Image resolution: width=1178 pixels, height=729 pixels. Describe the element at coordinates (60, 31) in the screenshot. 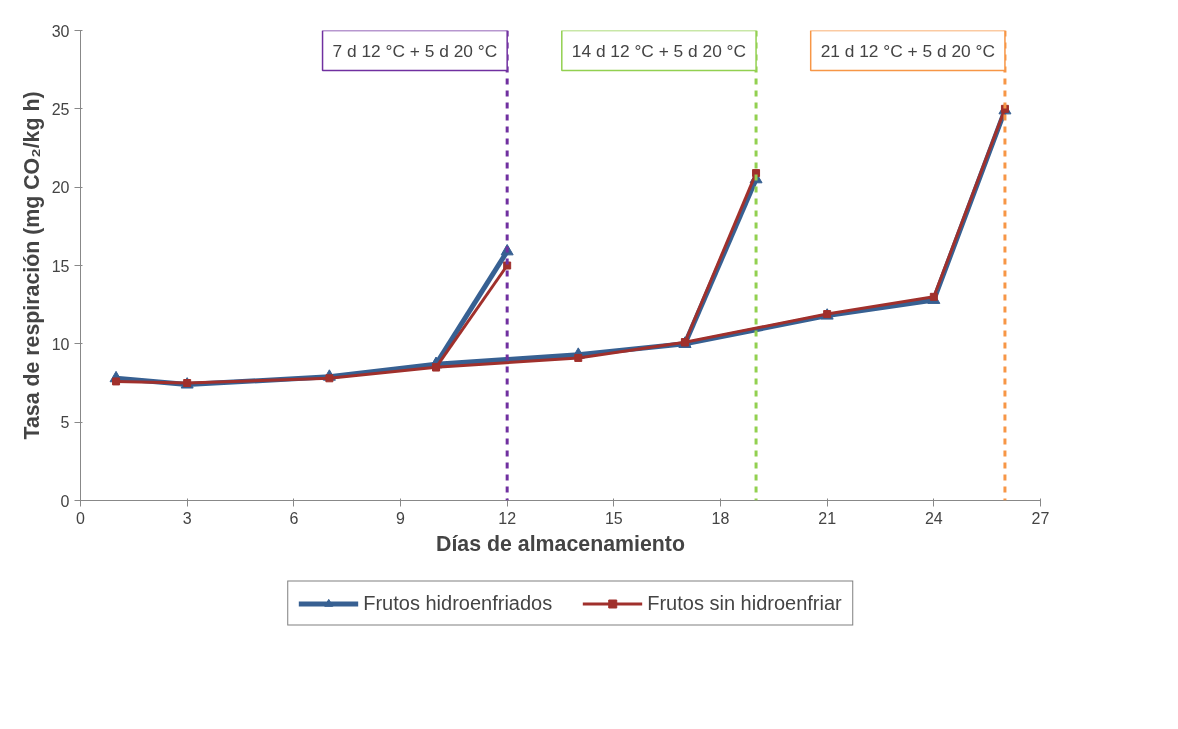

I see `y-tick-label: 30` at that location.